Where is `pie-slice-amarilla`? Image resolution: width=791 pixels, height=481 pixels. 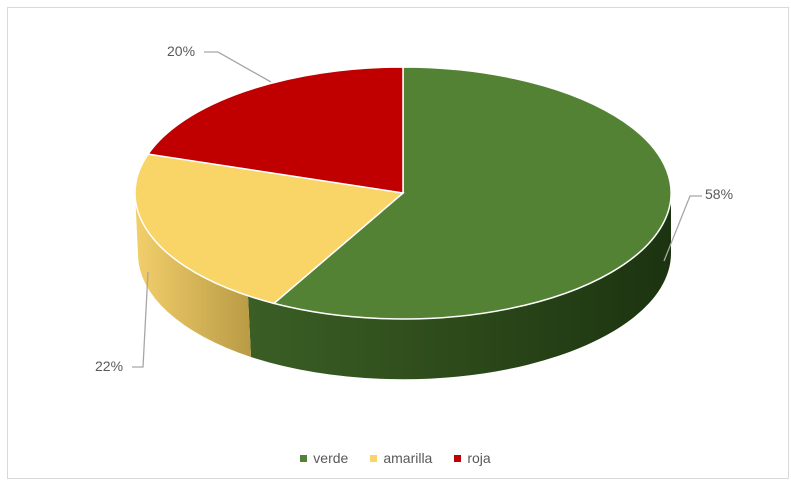
pie-slice-amarilla is located at coordinates (269, 229).